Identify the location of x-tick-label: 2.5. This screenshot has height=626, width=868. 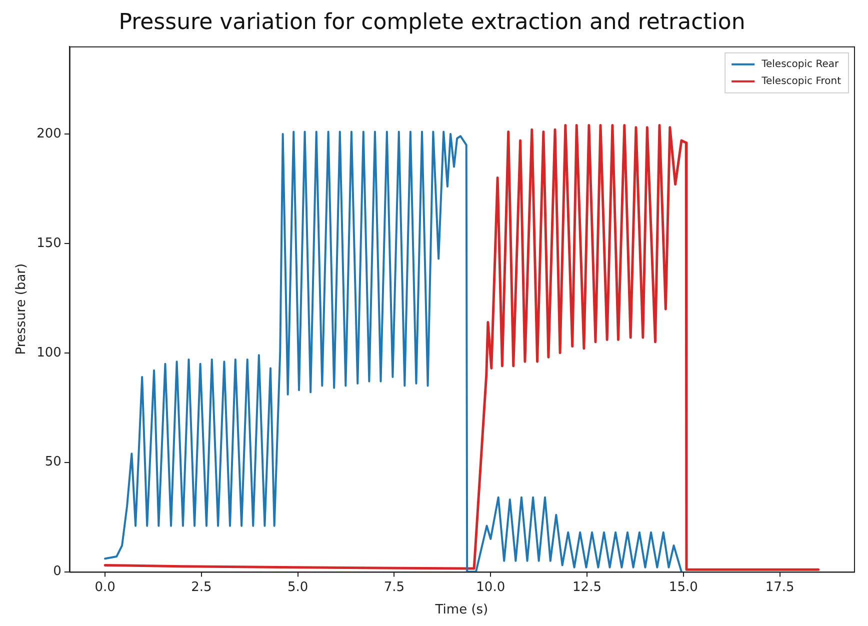
(201, 587).